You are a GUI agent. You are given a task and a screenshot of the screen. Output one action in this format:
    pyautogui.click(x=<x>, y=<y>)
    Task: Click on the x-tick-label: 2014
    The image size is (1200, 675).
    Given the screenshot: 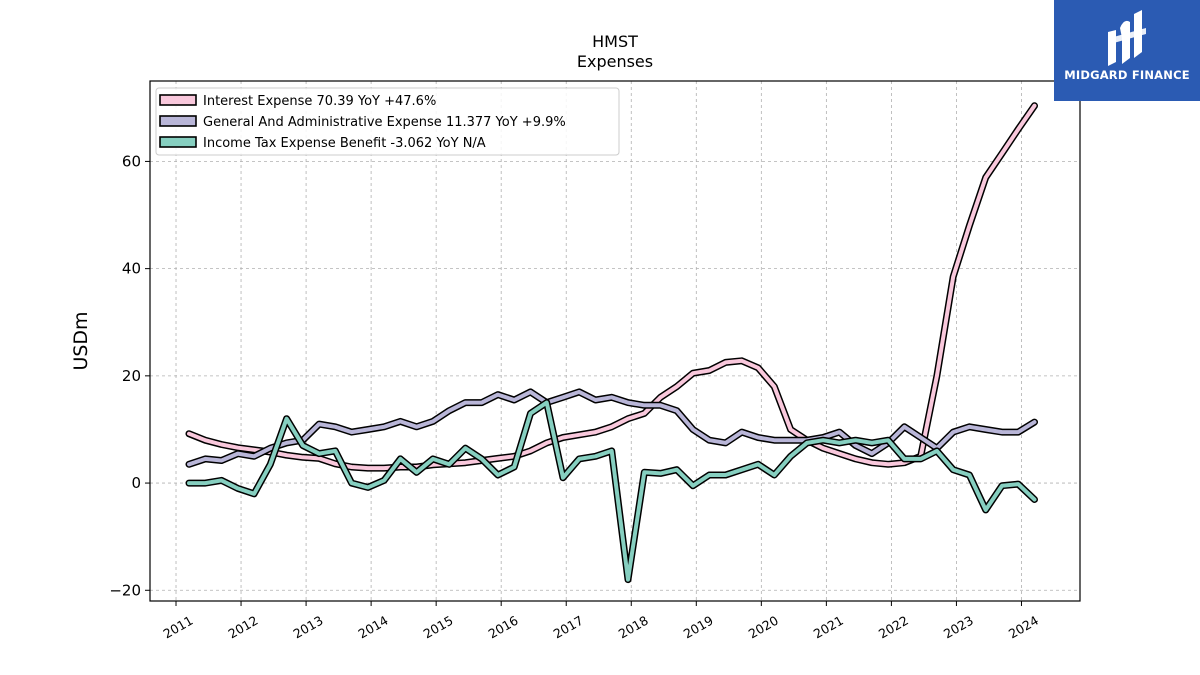 What is the action you would take?
    pyautogui.click(x=373, y=627)
    